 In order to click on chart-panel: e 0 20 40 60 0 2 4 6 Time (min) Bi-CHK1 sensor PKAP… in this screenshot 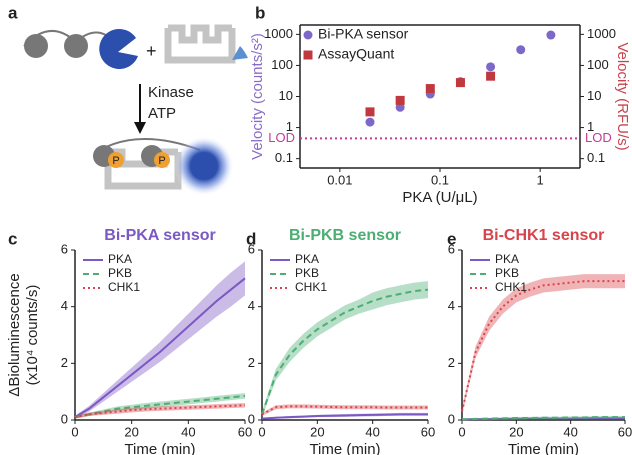, I will do `click(539, 341)`.